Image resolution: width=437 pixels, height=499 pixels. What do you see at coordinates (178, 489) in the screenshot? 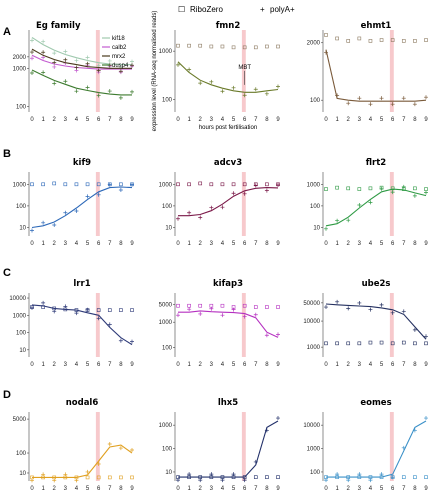
I see `x-tick-label-lhx5-0: 0` at bounding box center [178, 489].